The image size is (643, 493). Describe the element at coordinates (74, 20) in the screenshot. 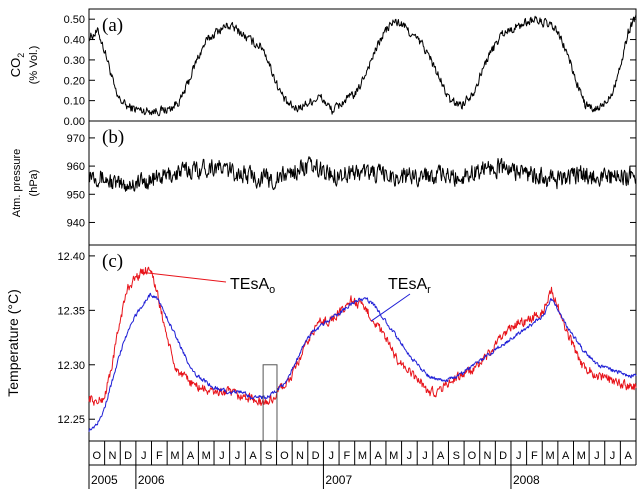

I see `y-tick-label: 0.50` at that location.